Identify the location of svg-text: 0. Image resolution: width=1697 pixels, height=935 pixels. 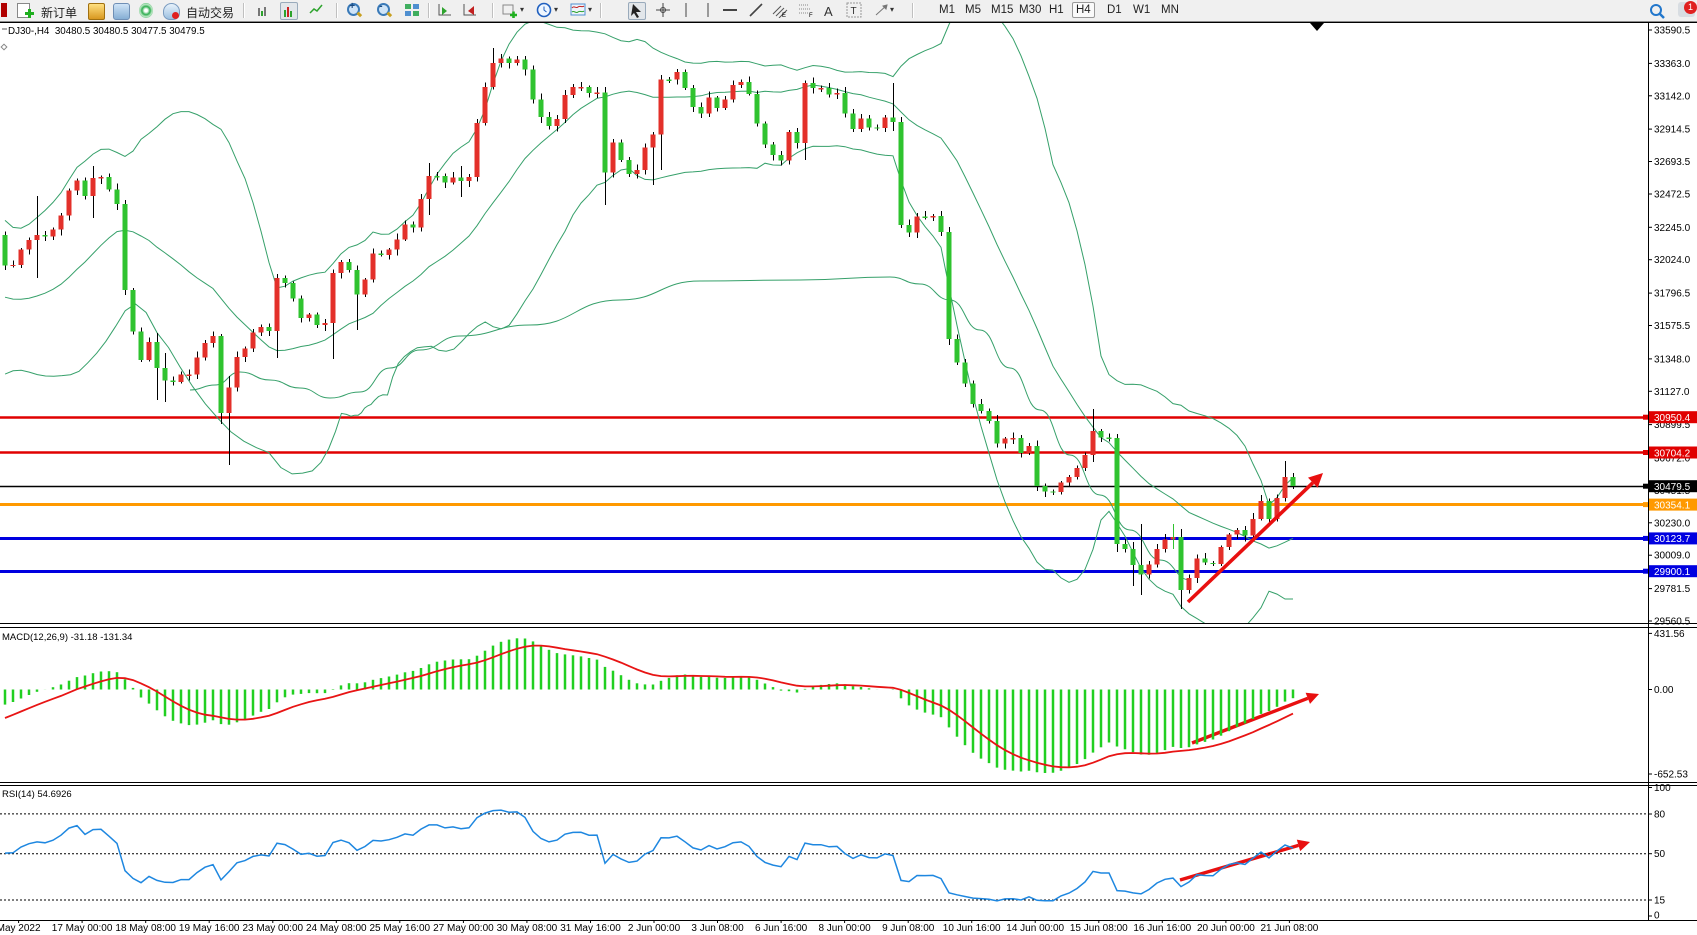
(1657, 916).